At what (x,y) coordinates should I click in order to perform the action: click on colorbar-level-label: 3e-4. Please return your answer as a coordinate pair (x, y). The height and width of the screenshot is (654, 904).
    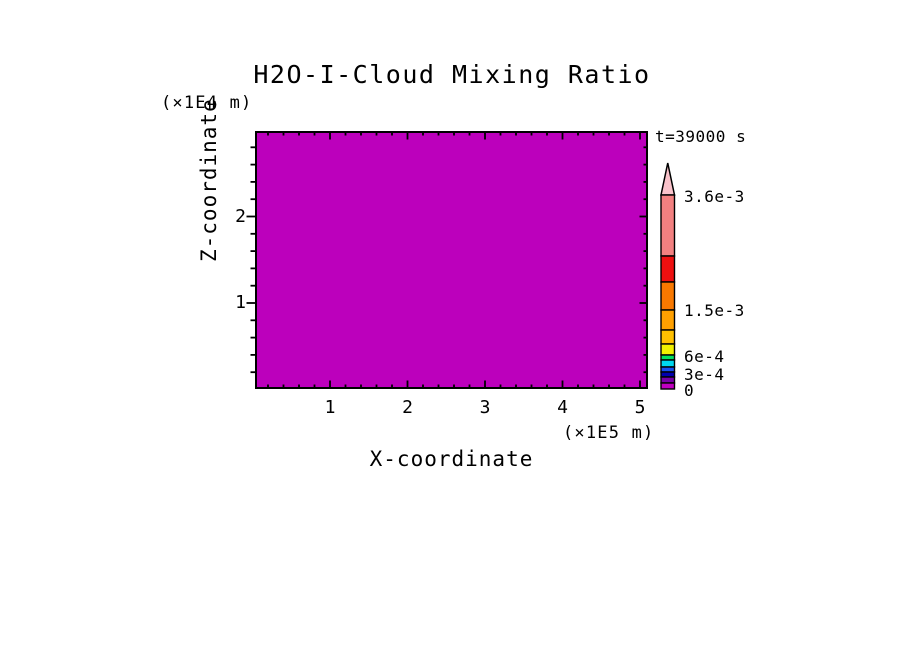
    Looking at the image, I should click on (704, 374).